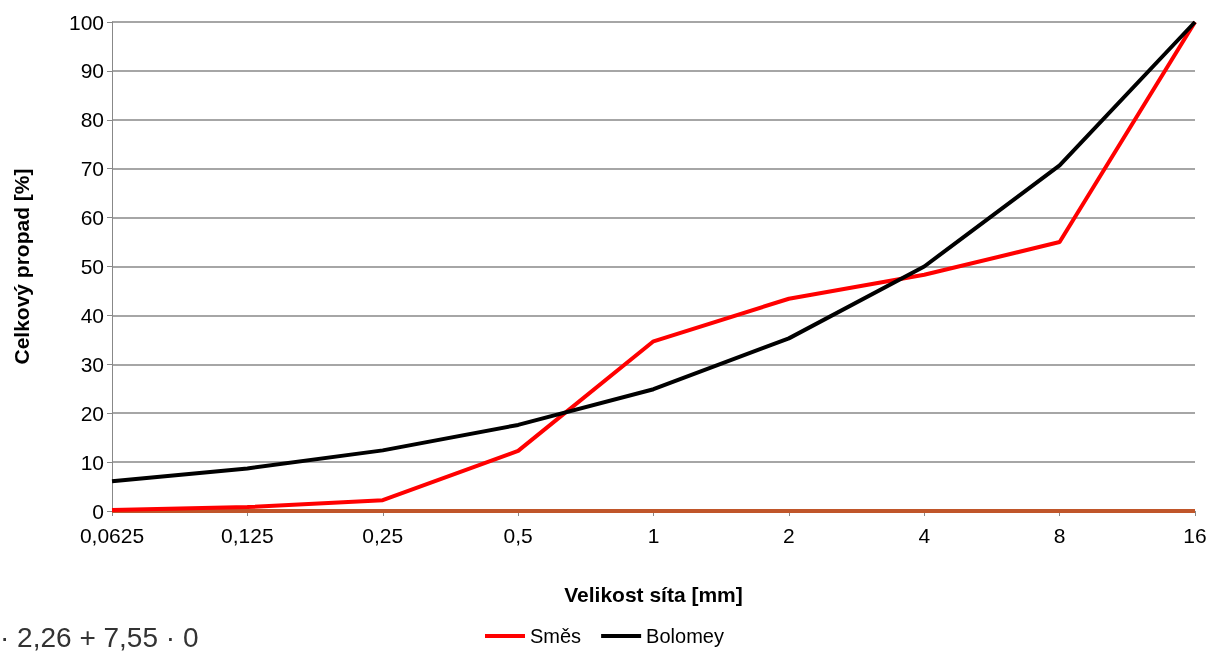 The width and height of the screenshot is (1213, 653). I want to click on x-axis-title: Velikost síta [mm], so click(653, 594).